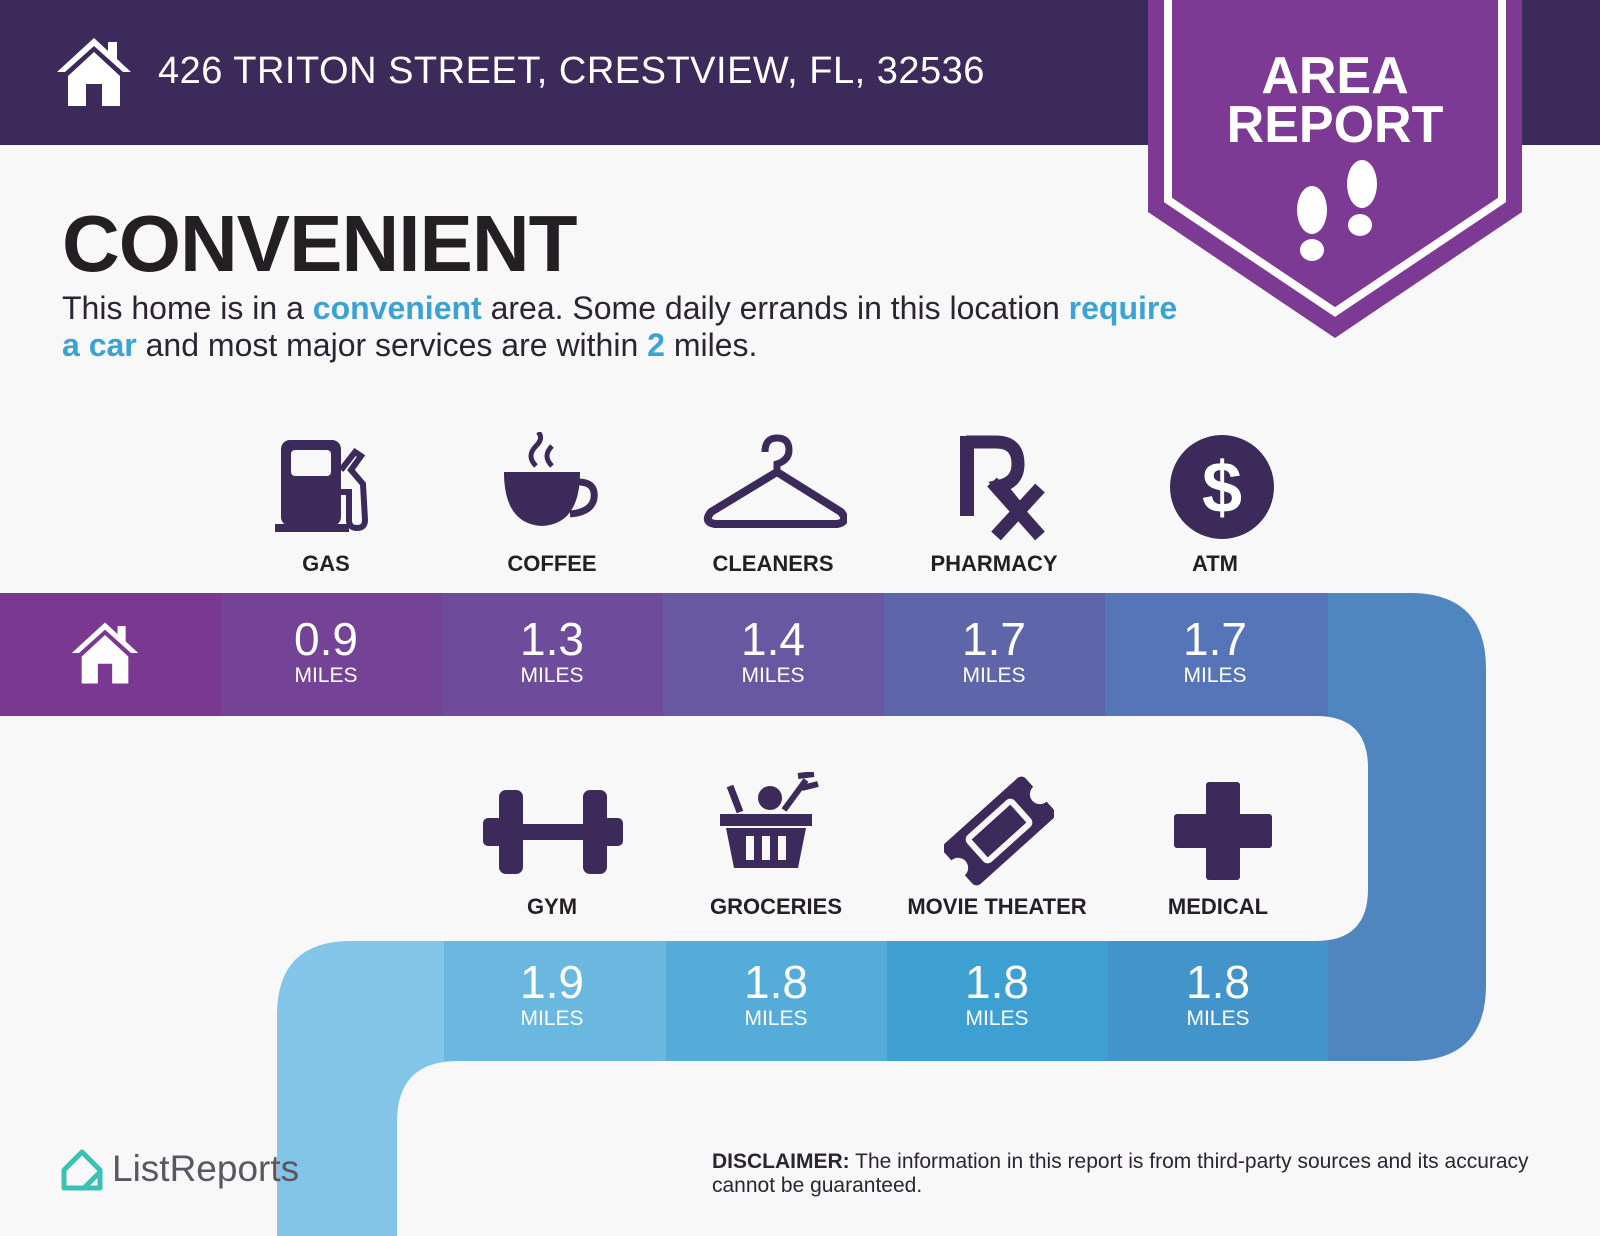 The width and height of the screenshot is (1600, 1236). I want to click on listreports-logo-icon, so click(82, 1170).